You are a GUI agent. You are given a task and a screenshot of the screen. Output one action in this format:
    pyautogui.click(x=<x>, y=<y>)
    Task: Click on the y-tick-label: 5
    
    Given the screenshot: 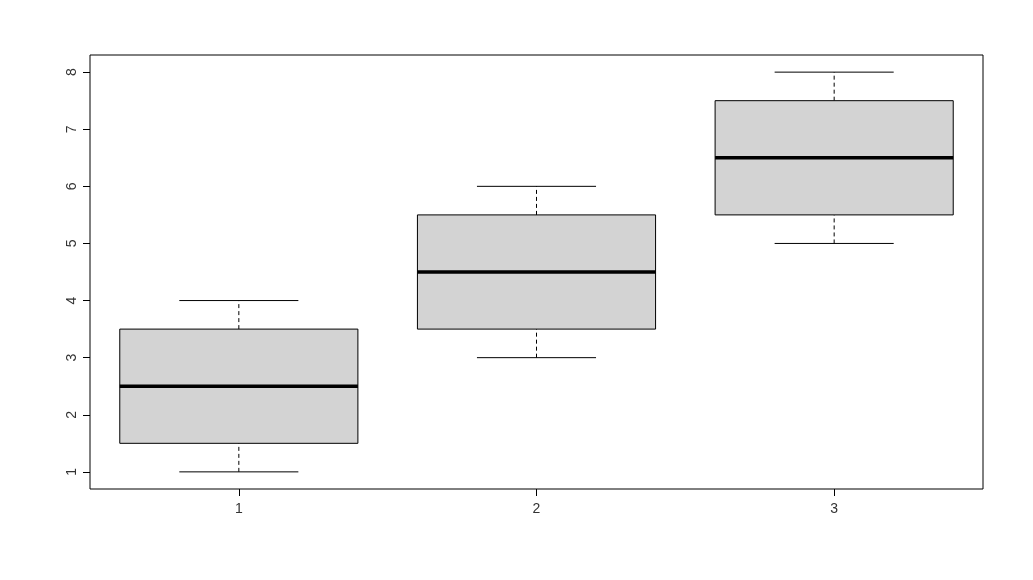 What is the action you would take?
    pyautogui.click(x=71, y=243)
    